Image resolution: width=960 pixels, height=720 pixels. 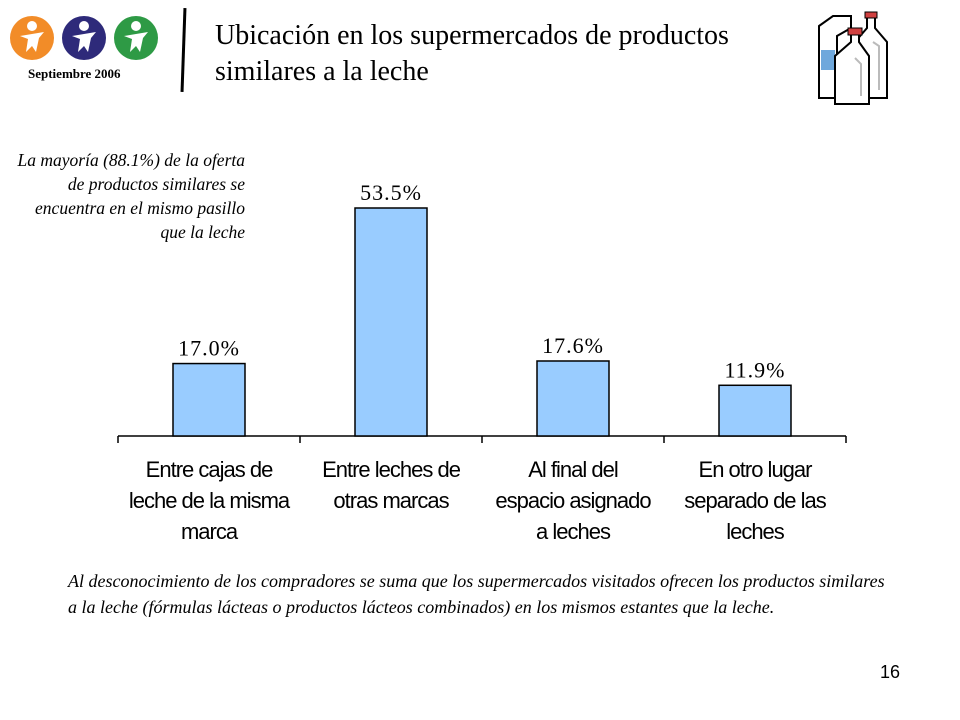 I want to click on title-divider, so click(x=183, y=50).